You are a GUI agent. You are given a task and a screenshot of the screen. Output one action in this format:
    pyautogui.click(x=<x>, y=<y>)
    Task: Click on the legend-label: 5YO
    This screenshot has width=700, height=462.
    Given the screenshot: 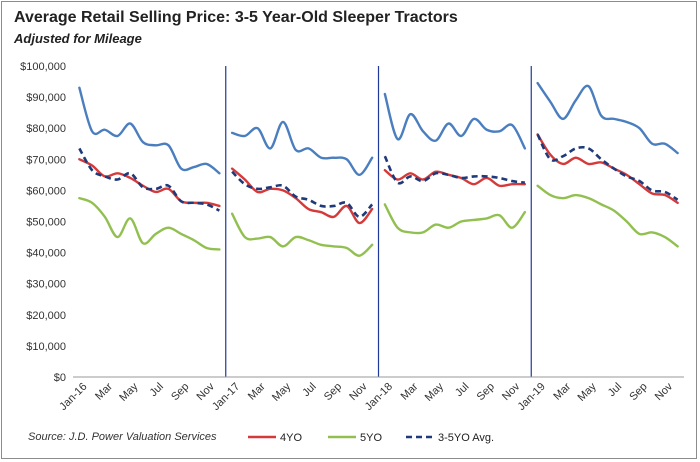 What is the action you would take?
    pyautogui.click(x=371, y=438)
    